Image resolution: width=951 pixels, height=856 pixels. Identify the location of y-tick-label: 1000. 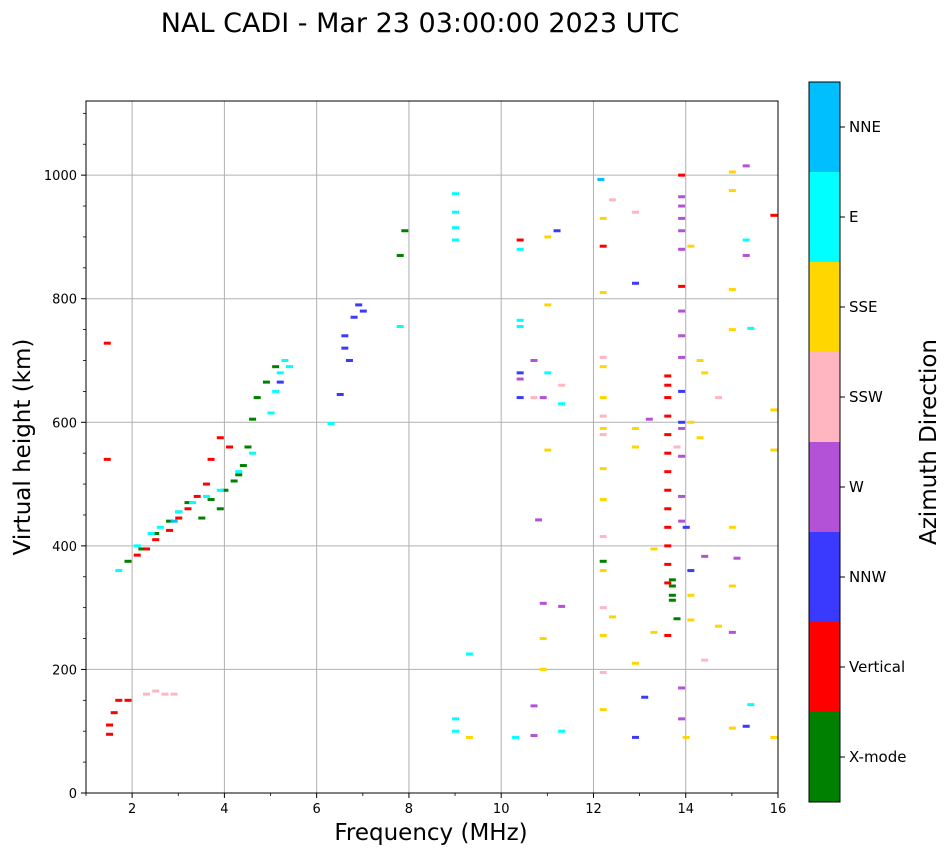
(60, 176).